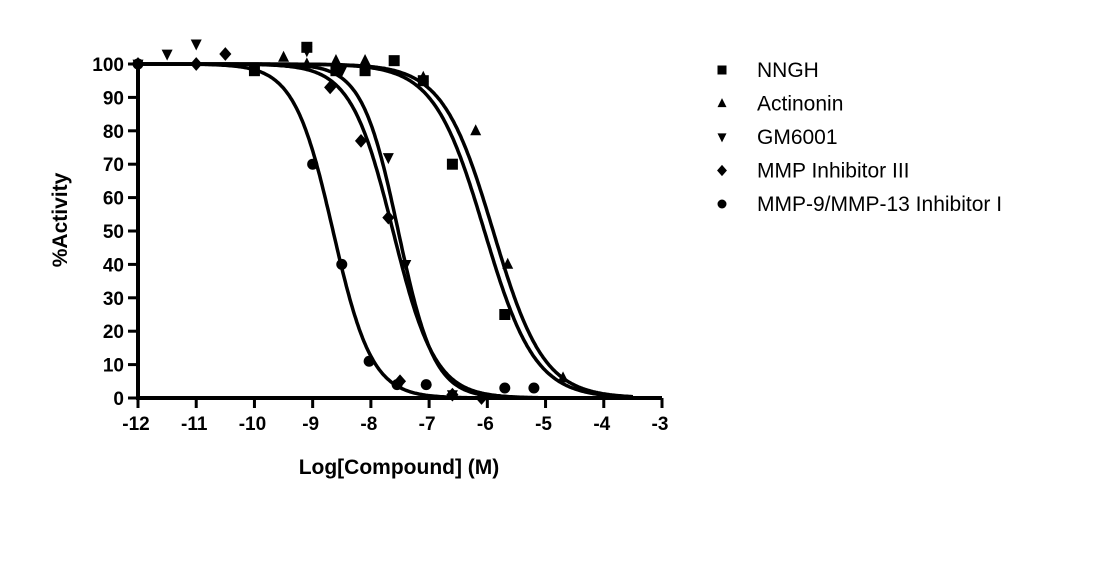  What do you see at coordinates (60, 219) in the screenshot?
I see `y-axis-title: %Activity` at bounding box center [60, 219].